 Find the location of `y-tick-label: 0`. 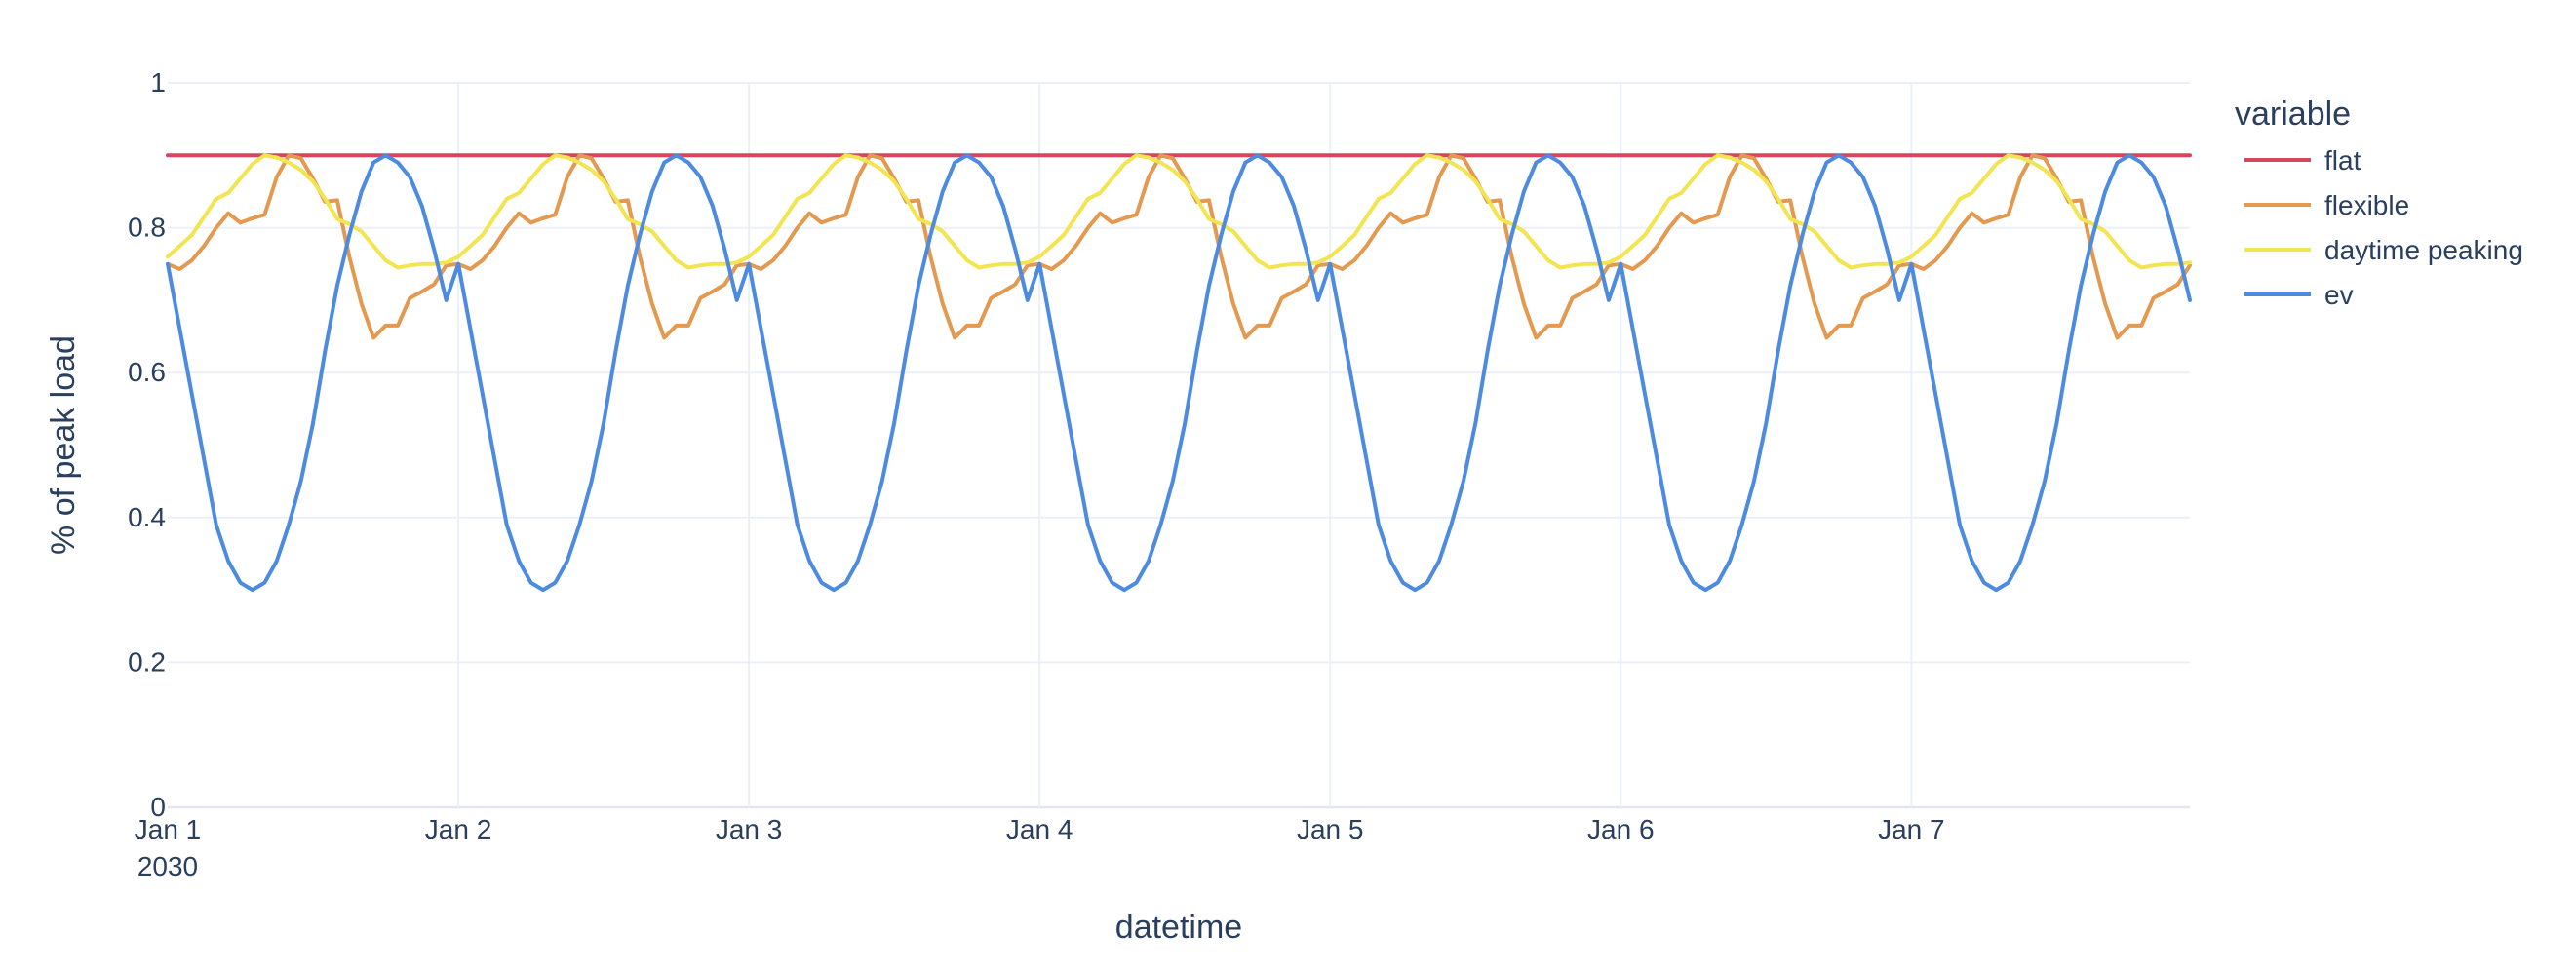

y-tick-label: 0 is located at coordinates (158, 807).